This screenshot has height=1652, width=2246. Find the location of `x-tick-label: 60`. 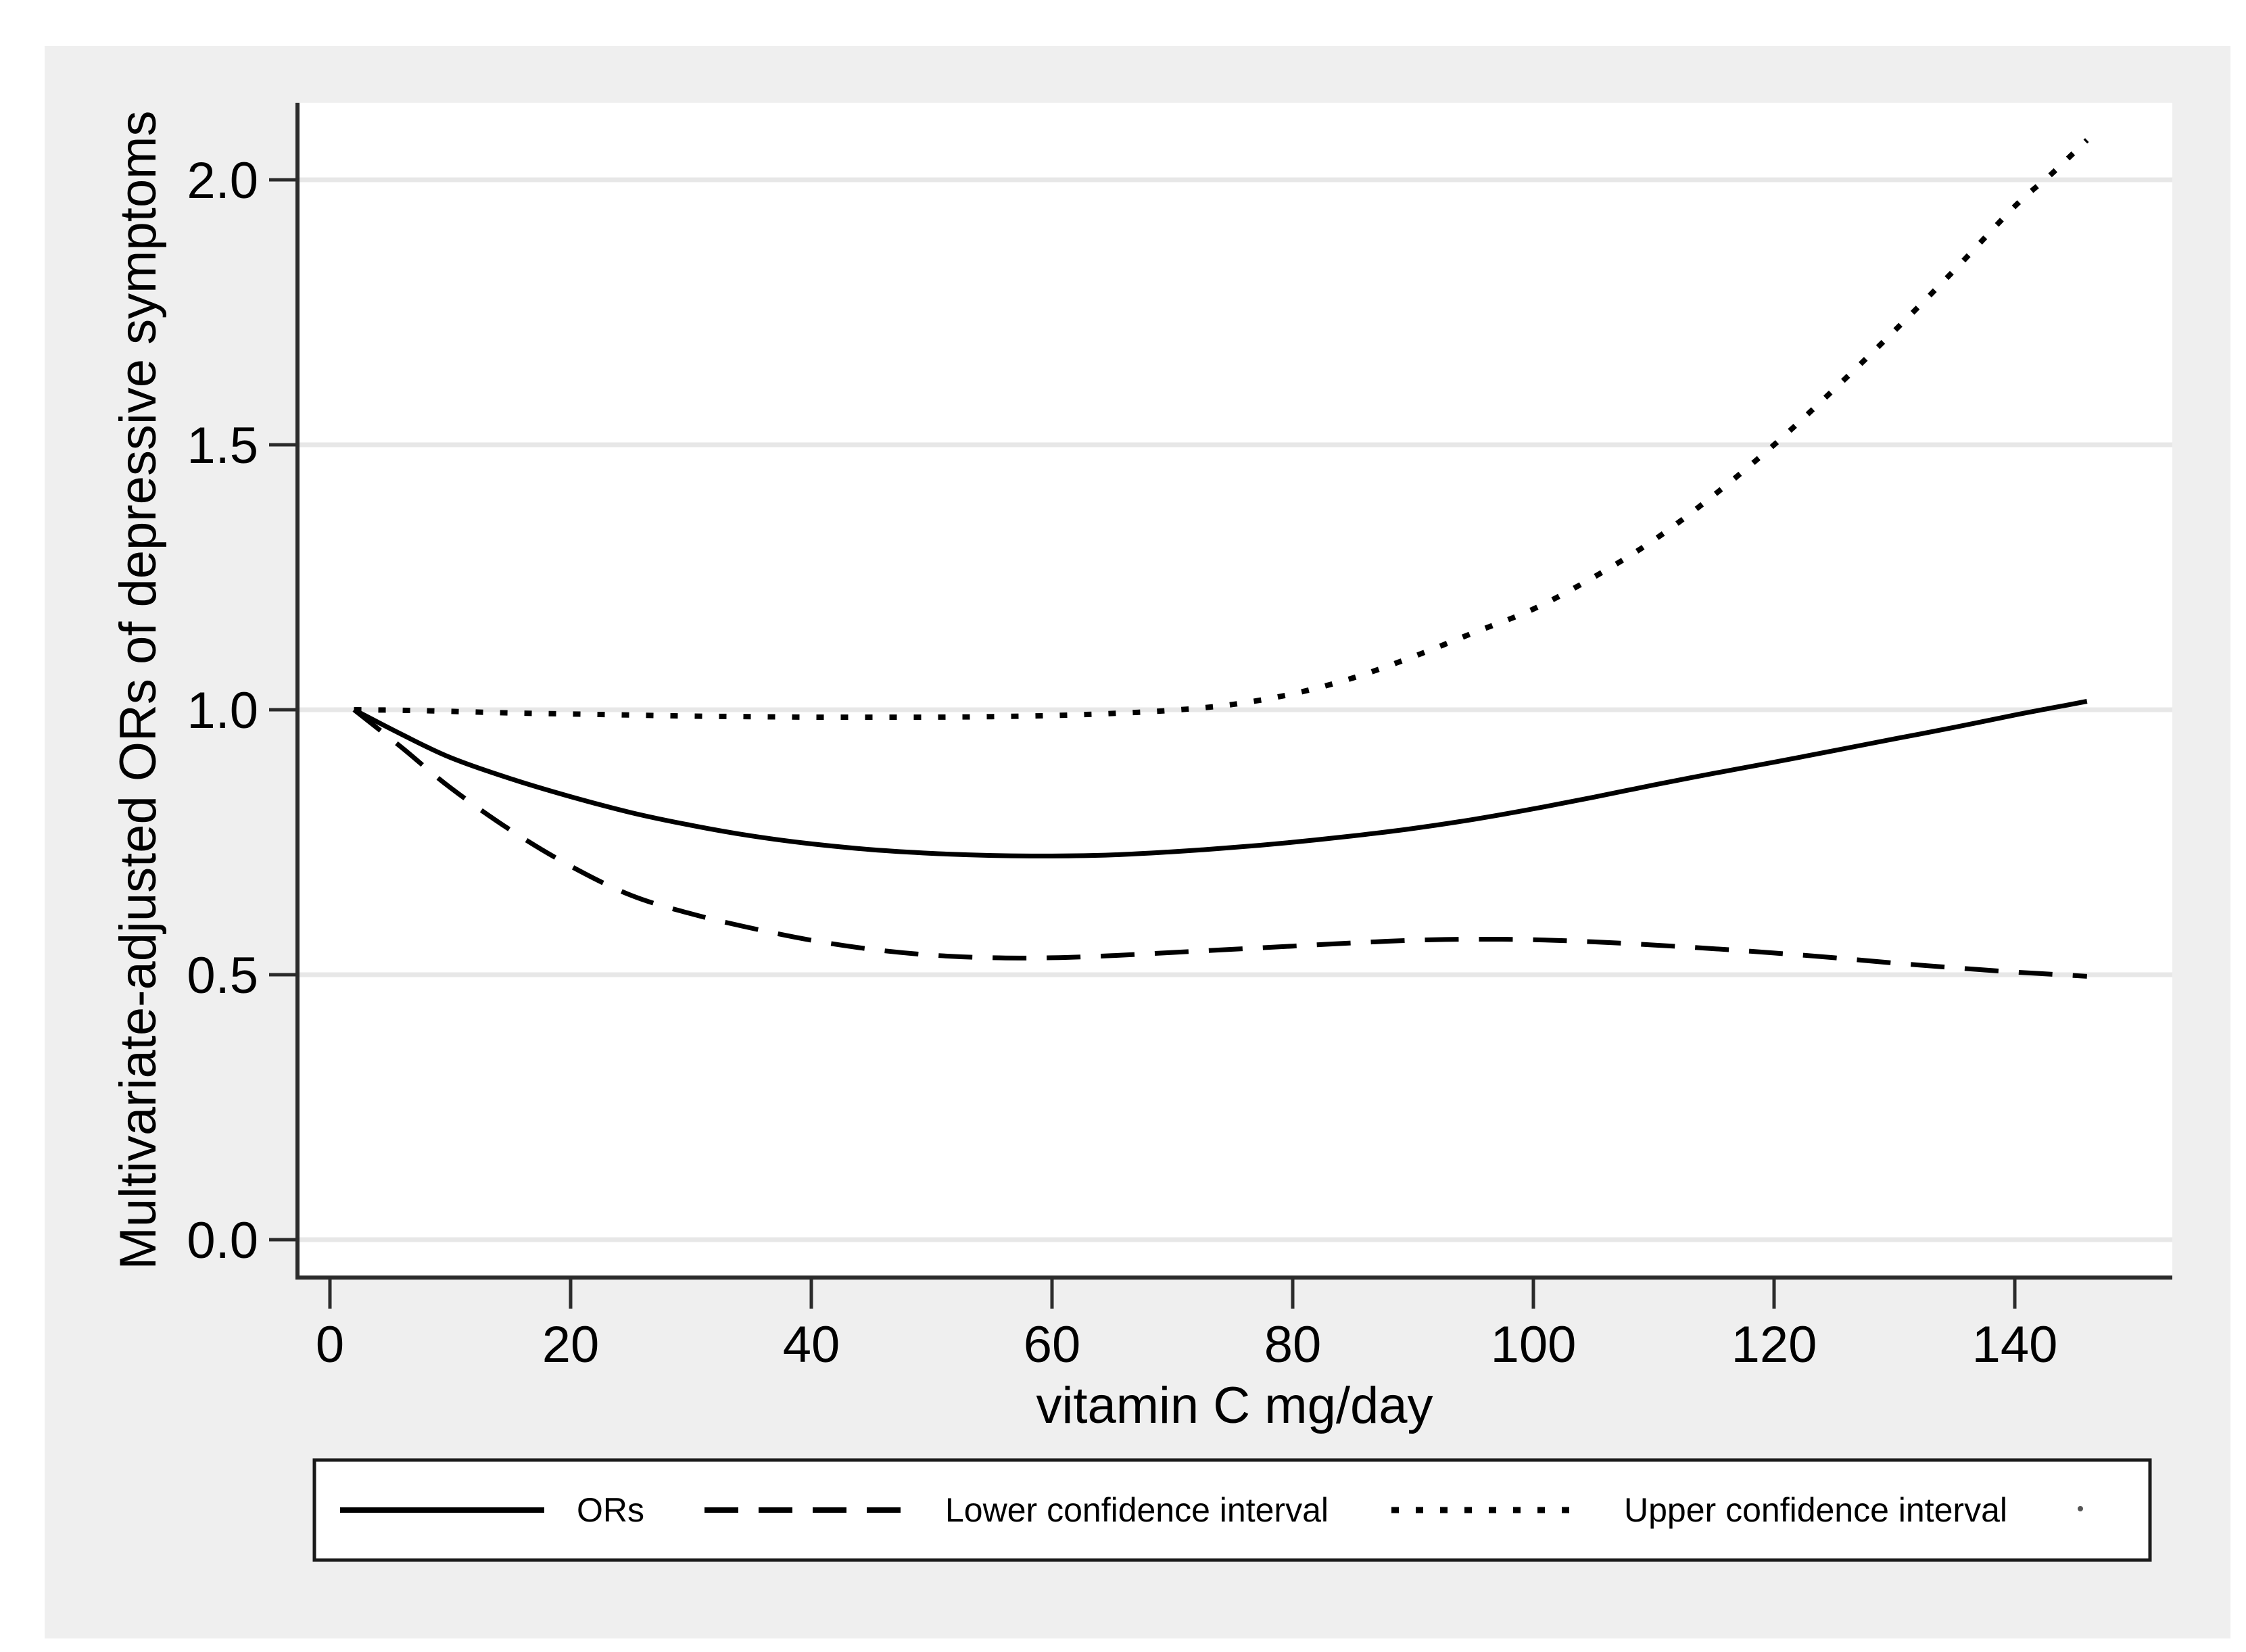

x-tick-label: 60 is located at coordinates (1052, 1345).